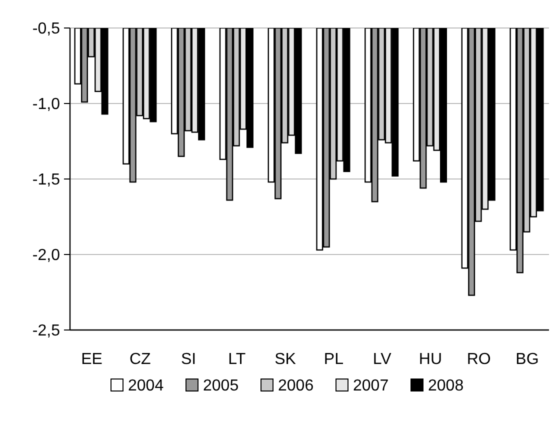  Describe the element at coordinates (446, 386) in the screenshot. I see `legend-label: 2008` at that location.